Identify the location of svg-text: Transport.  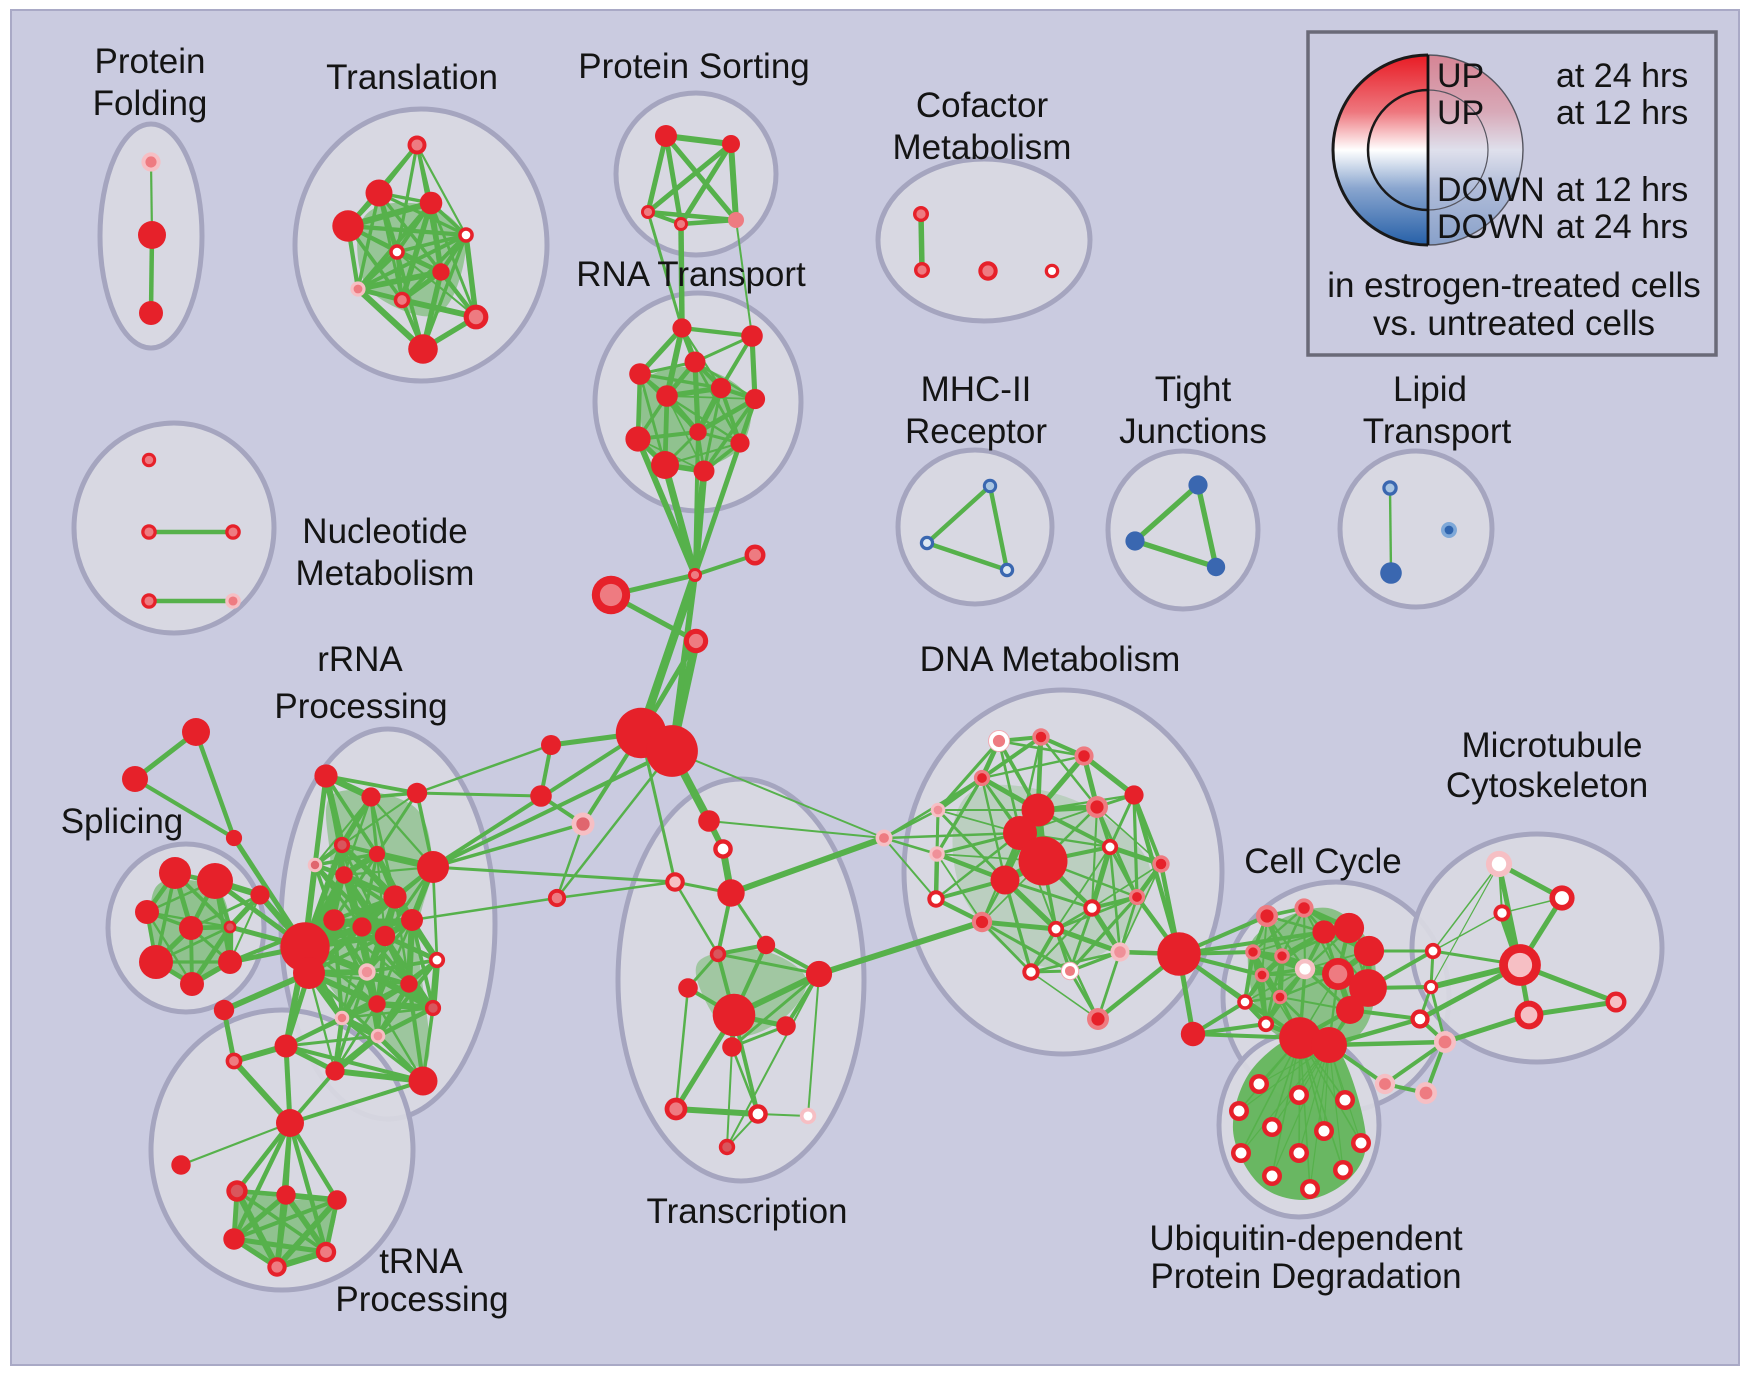
(1437, 431).